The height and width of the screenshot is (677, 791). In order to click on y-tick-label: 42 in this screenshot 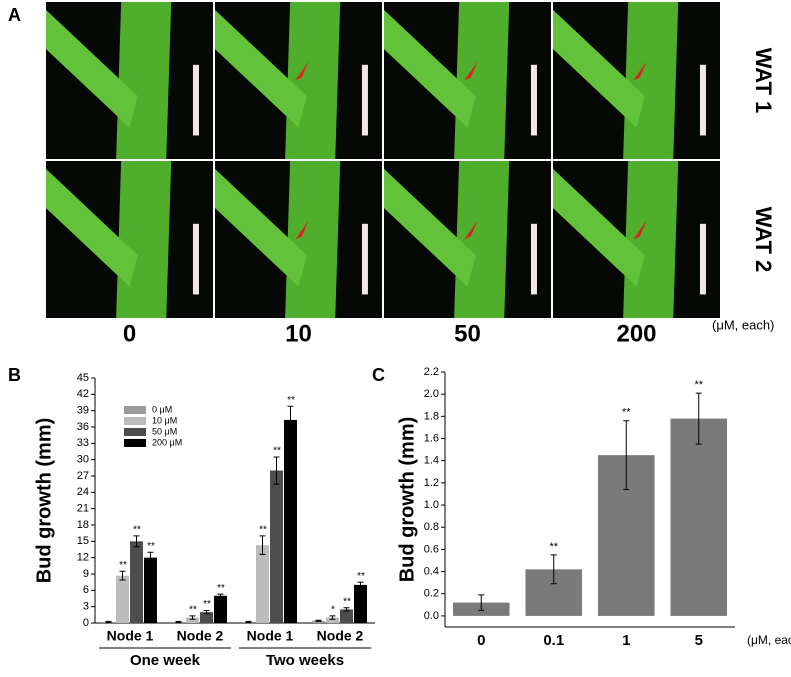, I will do `click(83, 394)`.